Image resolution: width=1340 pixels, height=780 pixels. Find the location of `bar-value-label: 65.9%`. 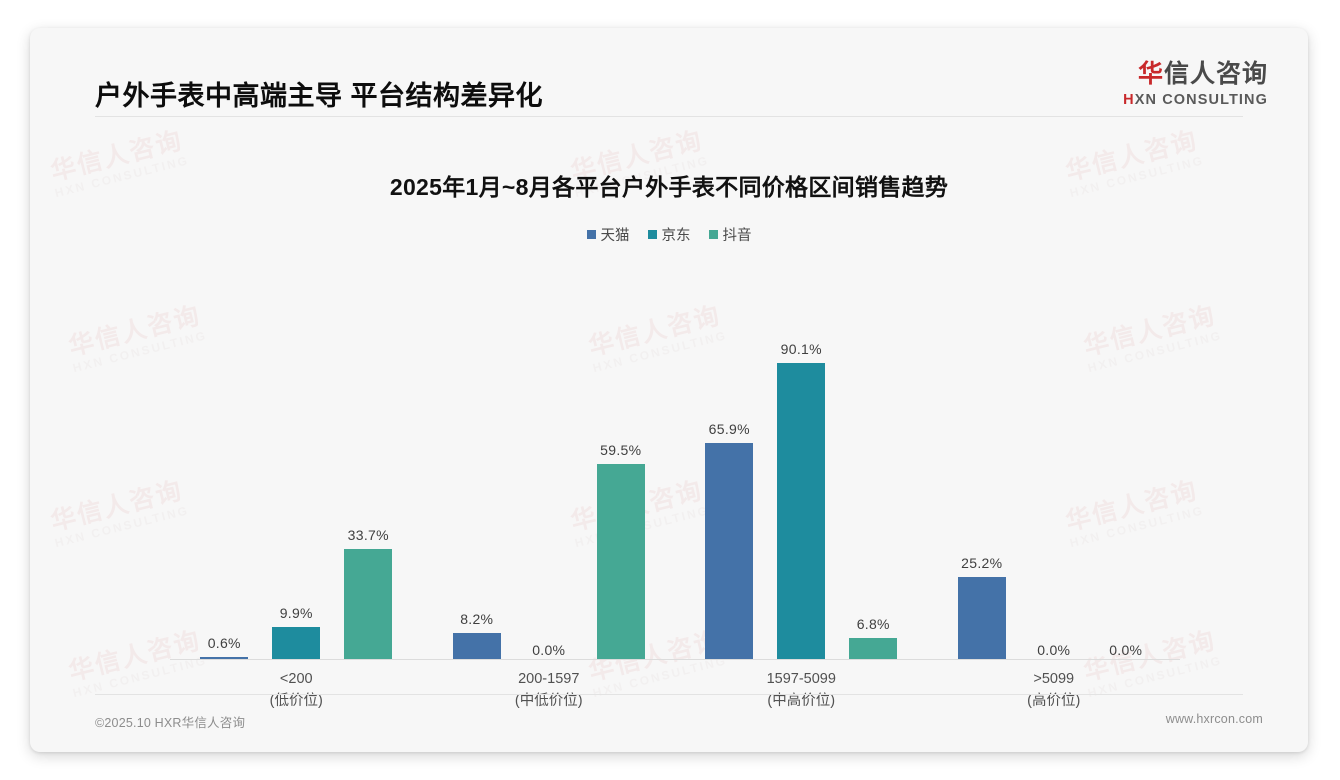

bar-value-label: 65.9% is located at coordinates (729, 428).